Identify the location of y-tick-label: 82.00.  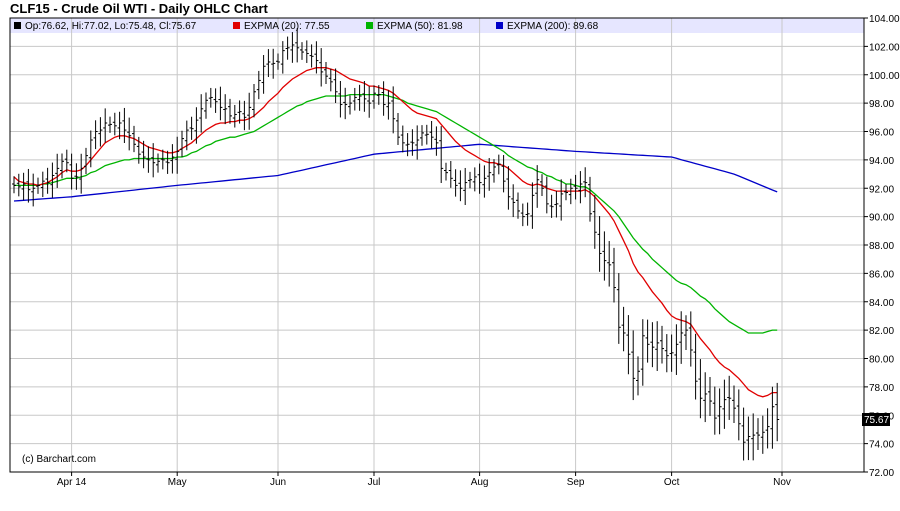
(881, 331).